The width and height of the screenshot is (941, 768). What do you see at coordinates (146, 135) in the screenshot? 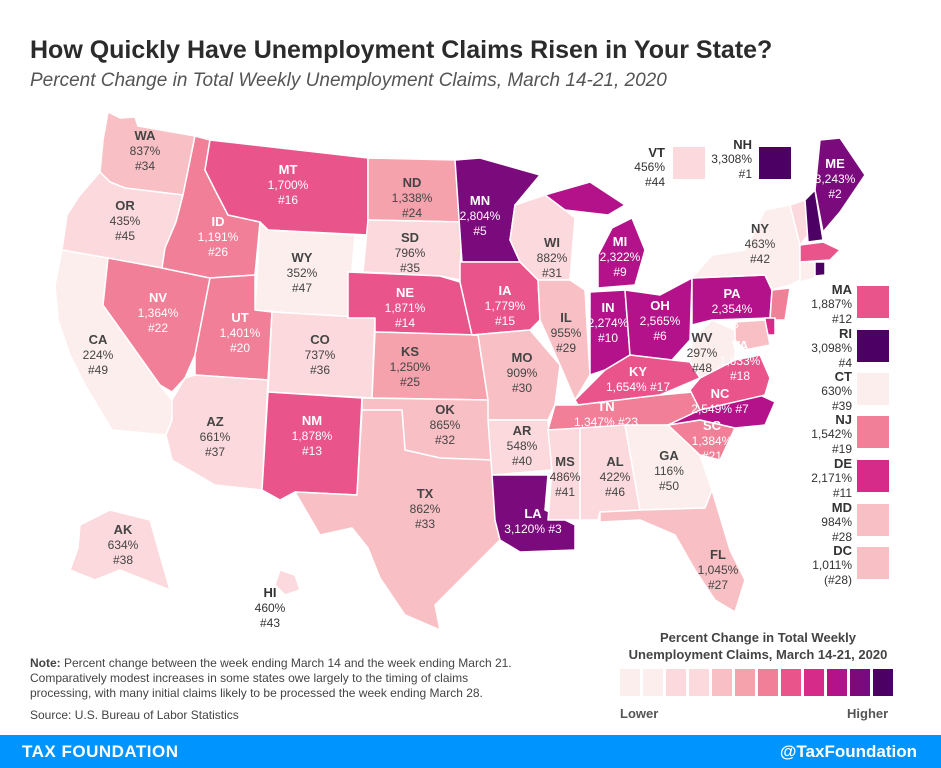
I see `state-label-WA-abbr: WA` at bounding box center [146, 135].